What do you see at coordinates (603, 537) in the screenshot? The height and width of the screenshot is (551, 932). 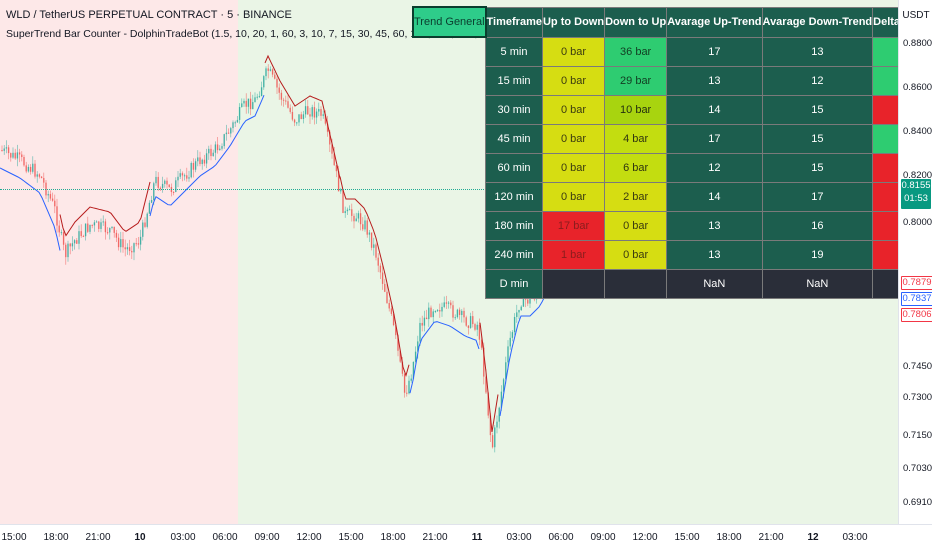 I see `time-tick: 09:00` at bounding box center [603, 537].